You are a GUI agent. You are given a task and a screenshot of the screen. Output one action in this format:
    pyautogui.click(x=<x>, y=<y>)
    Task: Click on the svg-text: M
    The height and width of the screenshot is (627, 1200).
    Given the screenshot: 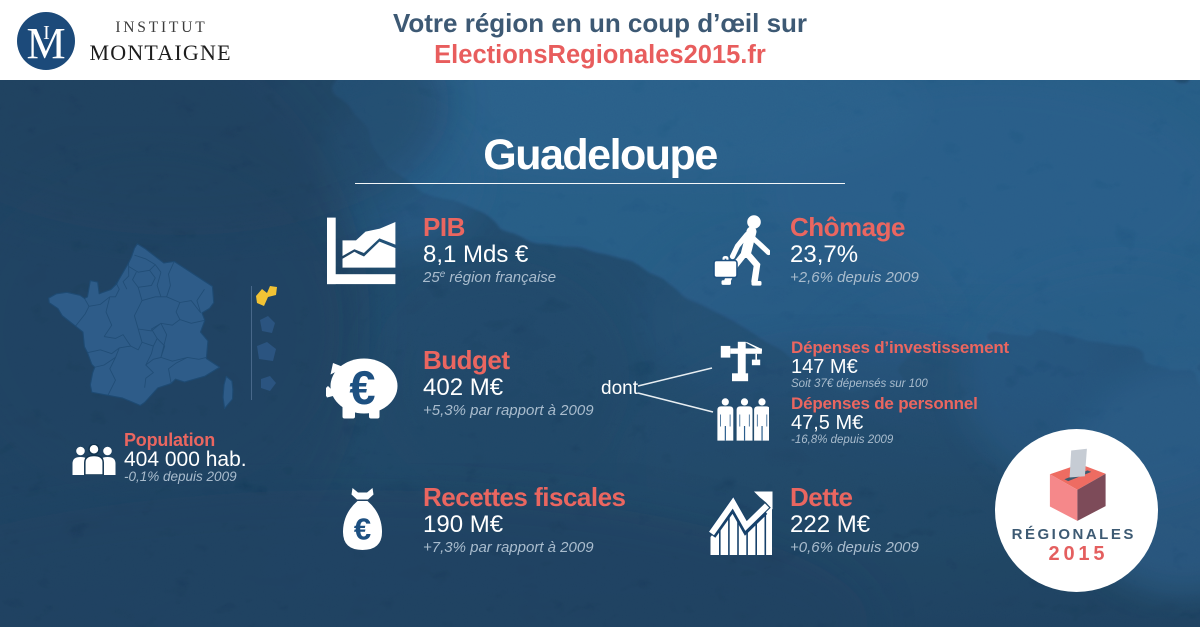 What is the action you would take?
    pyautogui.click(x=45, y=43)
    